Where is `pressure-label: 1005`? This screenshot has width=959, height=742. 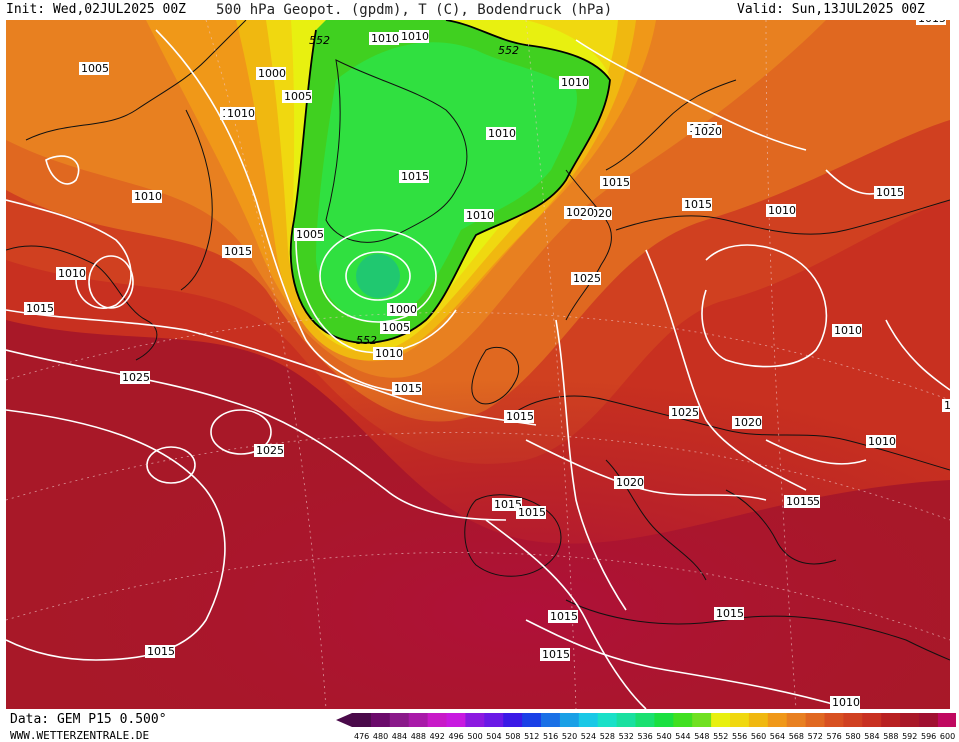
pressure-label: 1005 is located at coordinates (396, 327).